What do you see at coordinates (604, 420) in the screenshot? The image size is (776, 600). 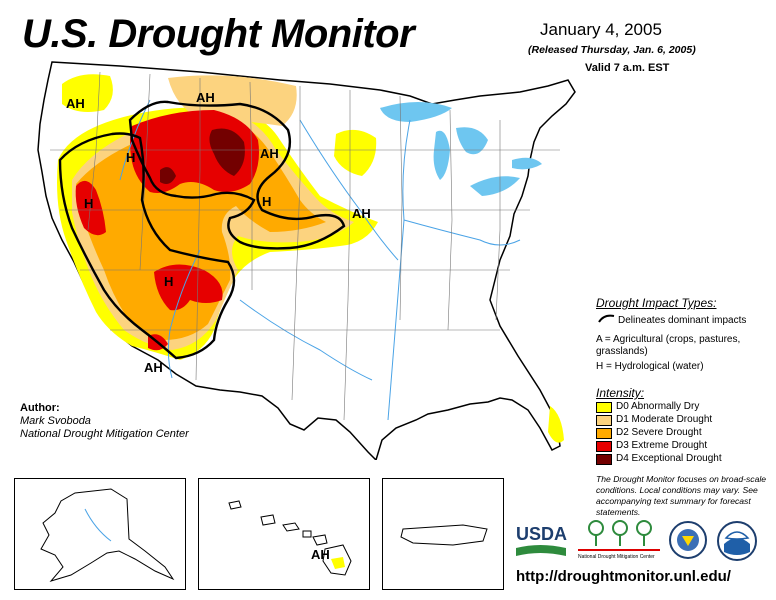 I see `swatch-d1` at bounding box center [604, 420].